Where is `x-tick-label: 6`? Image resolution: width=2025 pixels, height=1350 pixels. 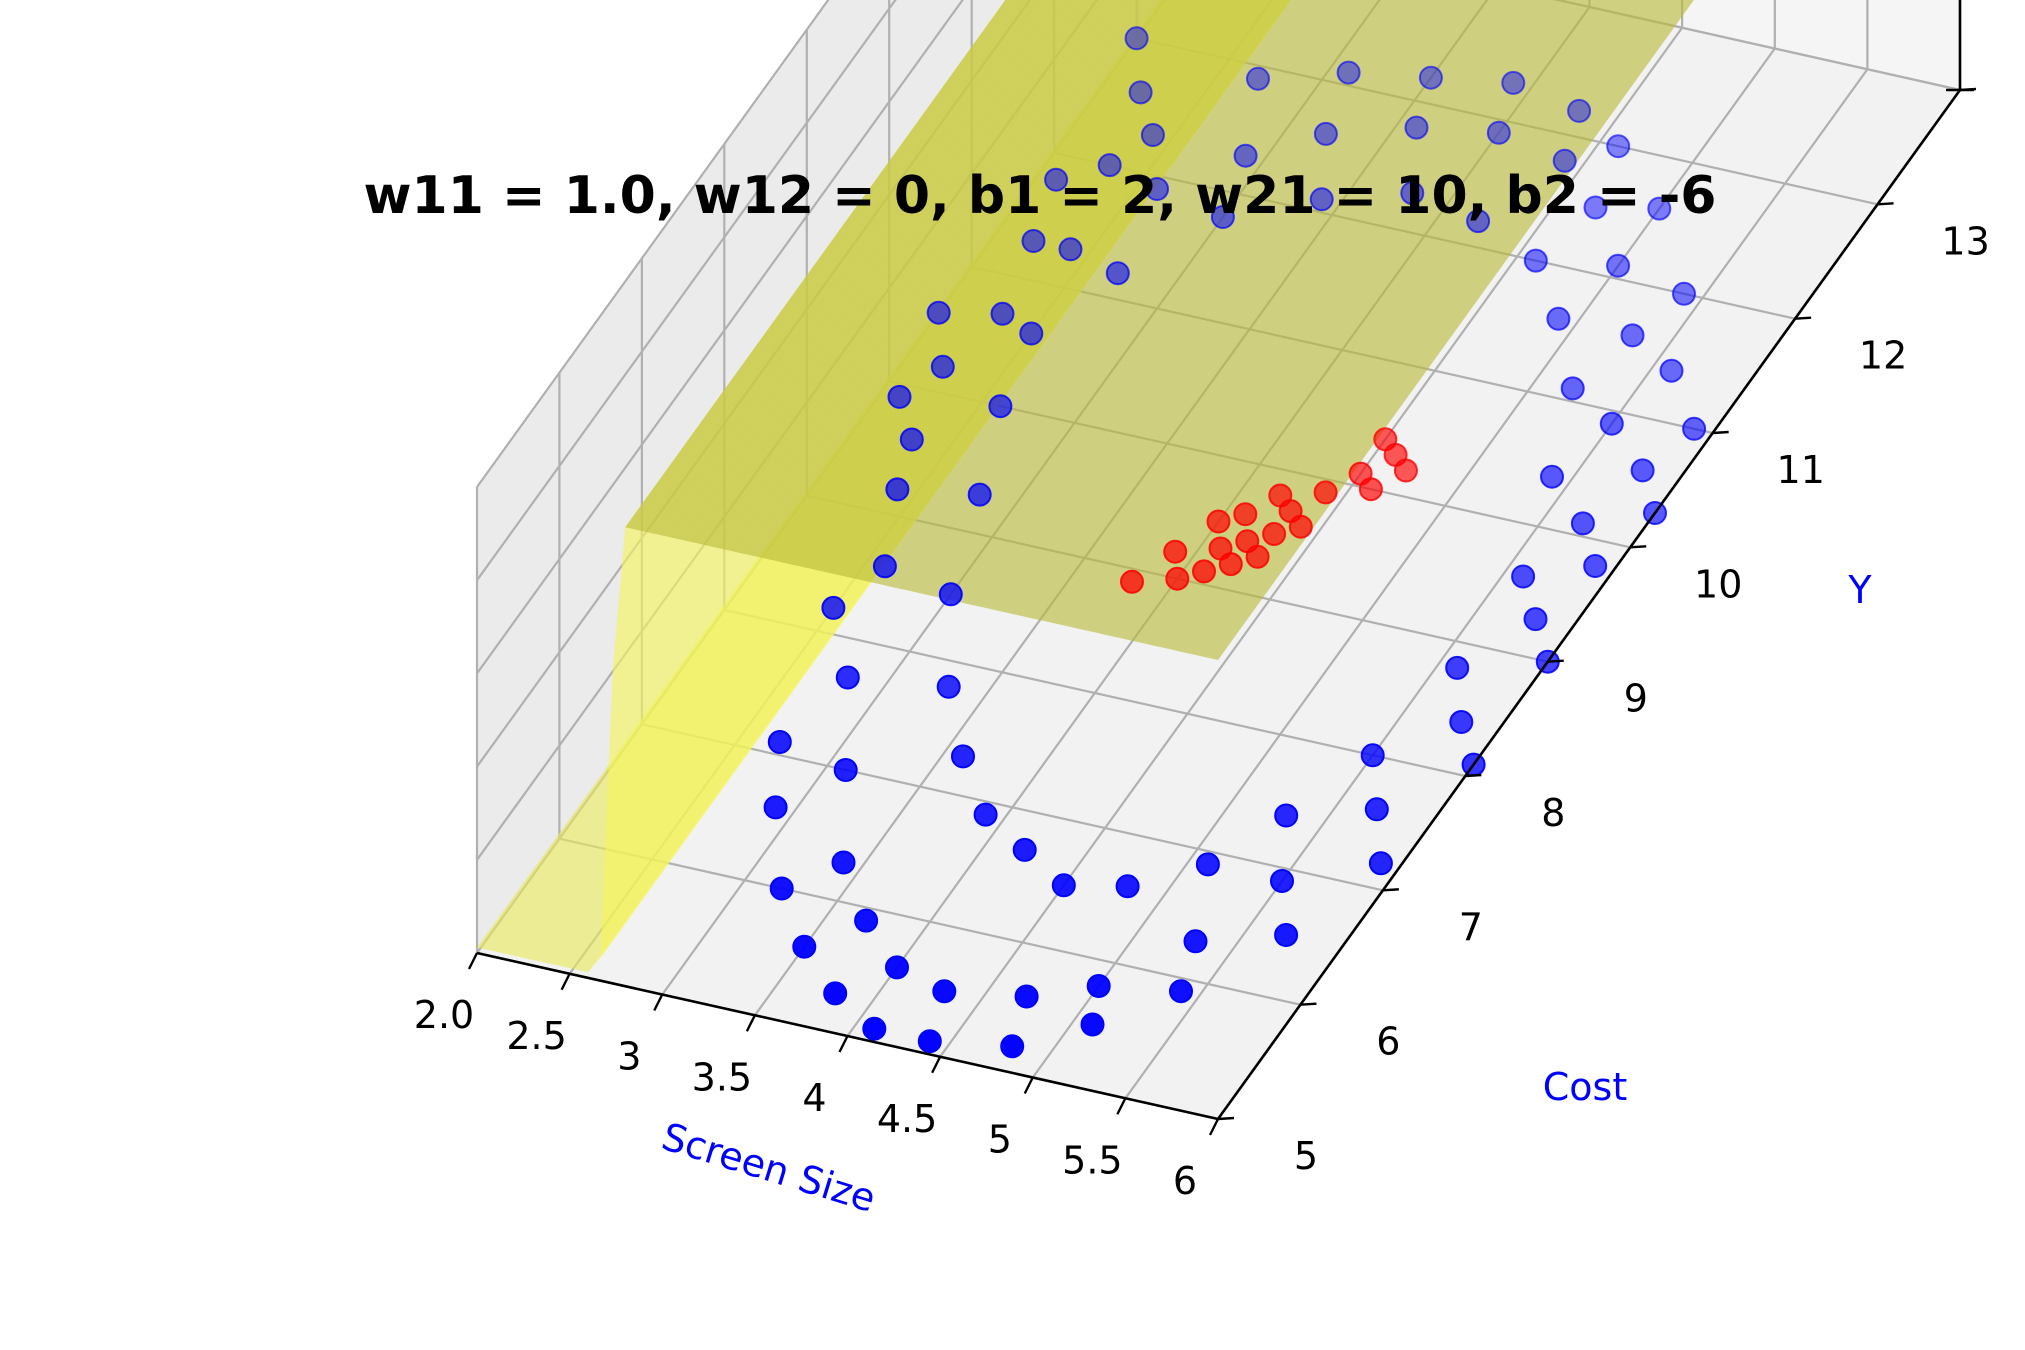 x-tick-label: 6 is located at coordinates (1185, 1181).